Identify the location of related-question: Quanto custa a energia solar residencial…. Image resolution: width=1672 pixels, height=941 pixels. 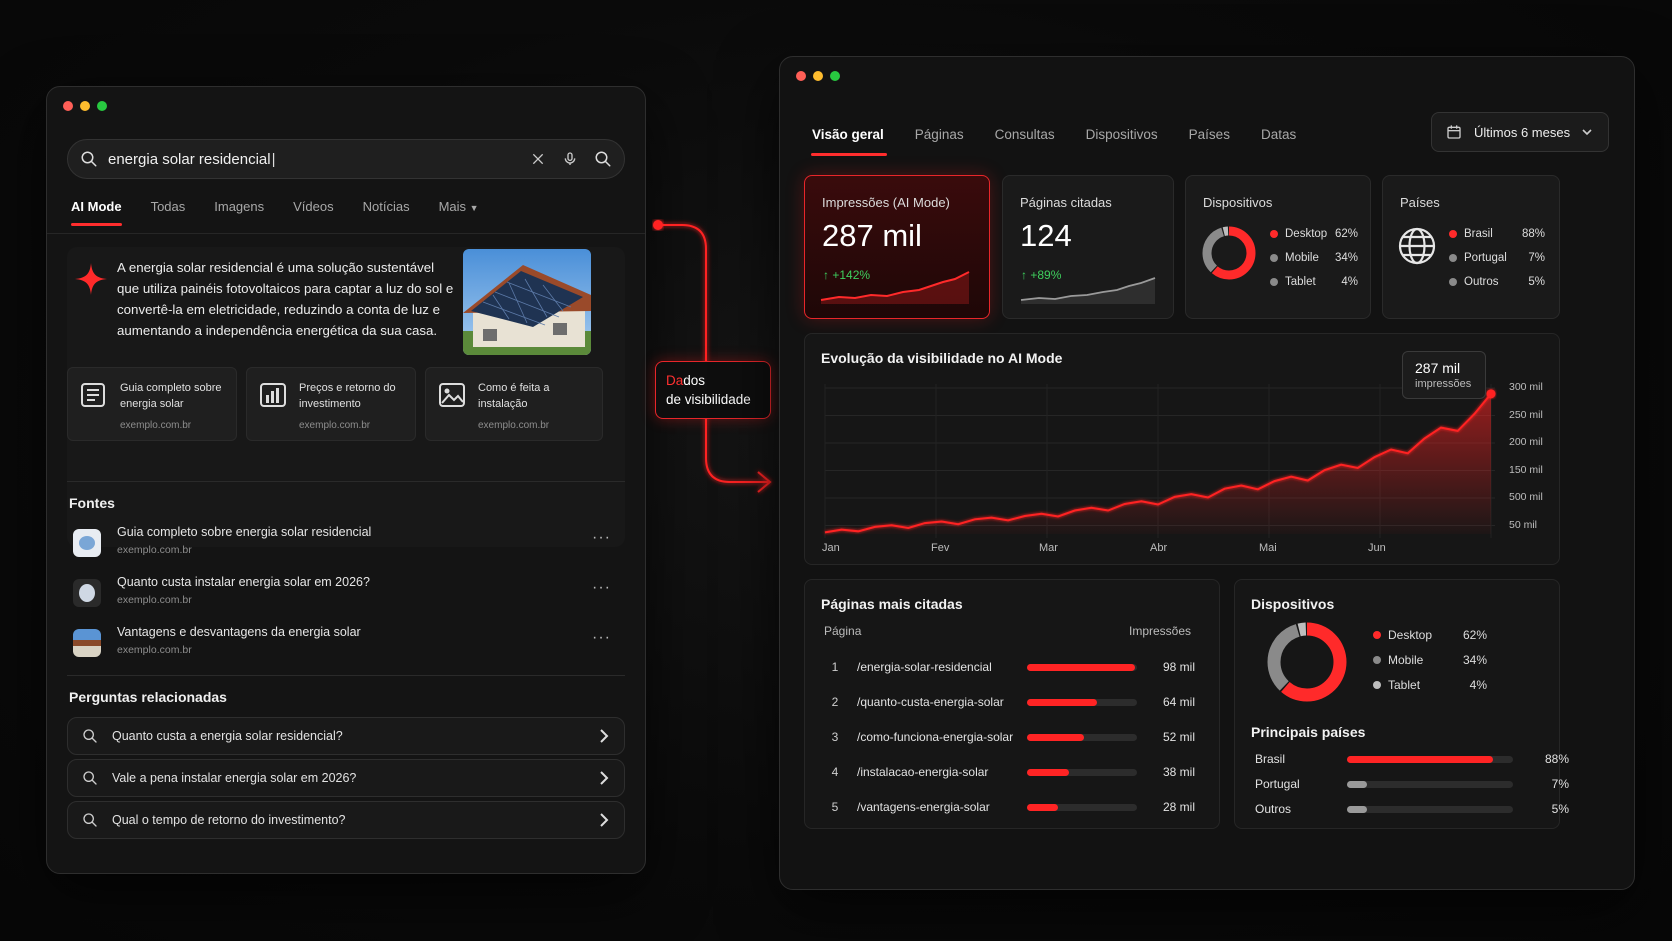
(346, 736).